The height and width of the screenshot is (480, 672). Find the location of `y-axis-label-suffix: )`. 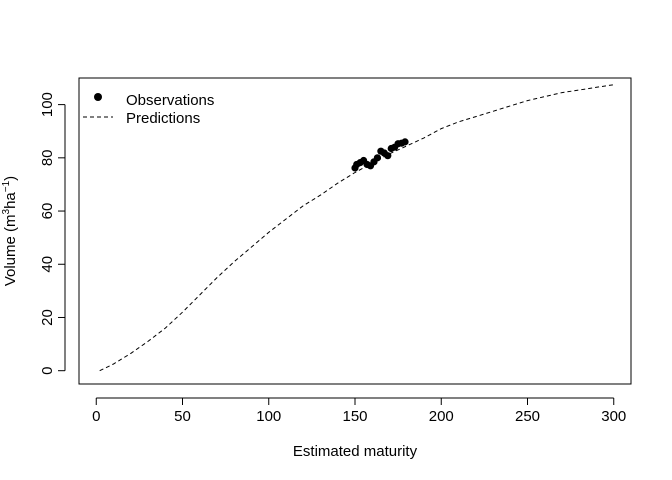

y-axis-label-suffix: ) is located at coordinates (10, 178).